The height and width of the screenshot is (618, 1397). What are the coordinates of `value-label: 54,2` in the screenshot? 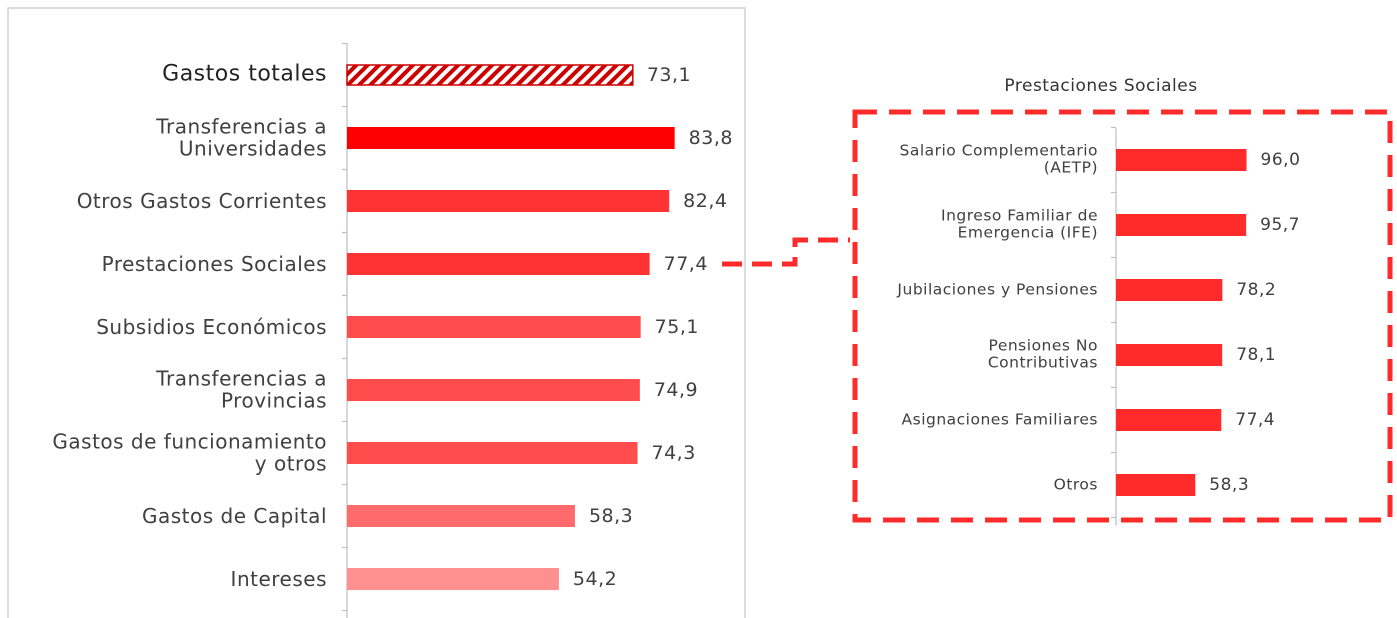 It's located at (595, 579).